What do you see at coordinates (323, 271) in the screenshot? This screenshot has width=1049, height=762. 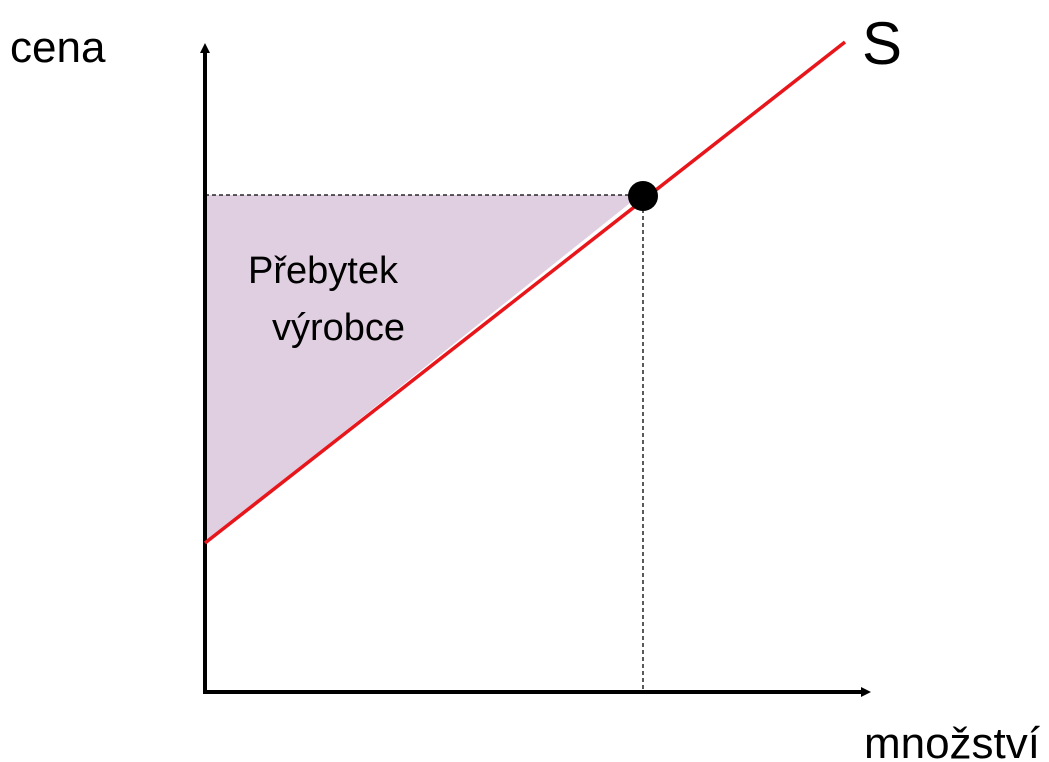 I see `area-label: Přebytek` at bounding box center [323, 271].